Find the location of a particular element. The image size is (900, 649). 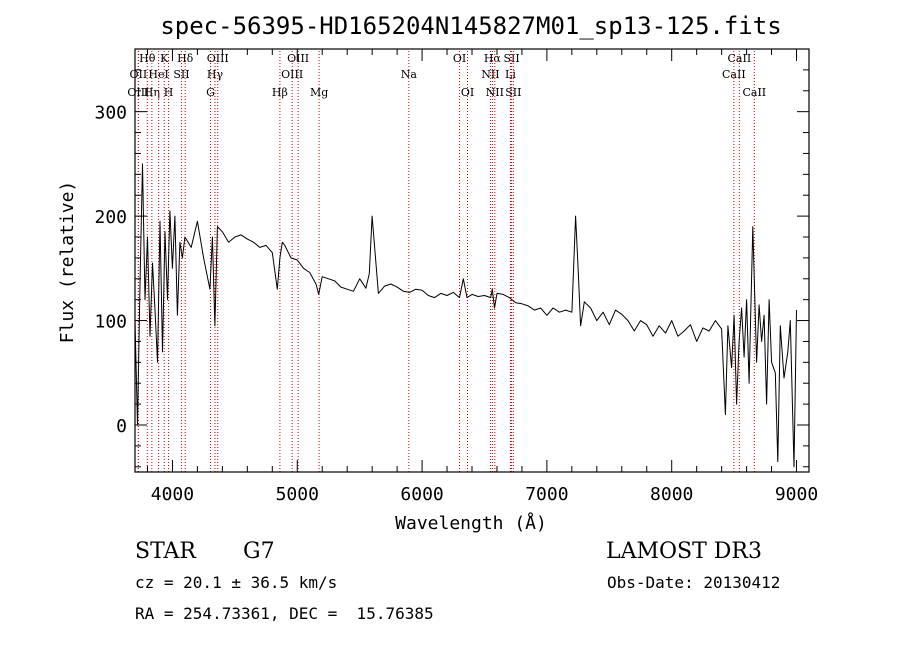

y-tick-label-3: 300 is located at coordinates (110, 113).